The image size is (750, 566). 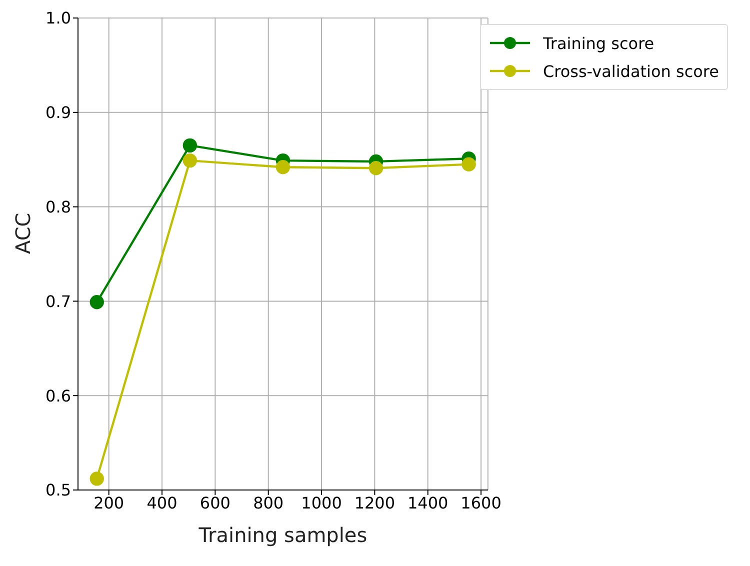 I want to click on x-tick-label: 1600, so click(x=481, y=502).